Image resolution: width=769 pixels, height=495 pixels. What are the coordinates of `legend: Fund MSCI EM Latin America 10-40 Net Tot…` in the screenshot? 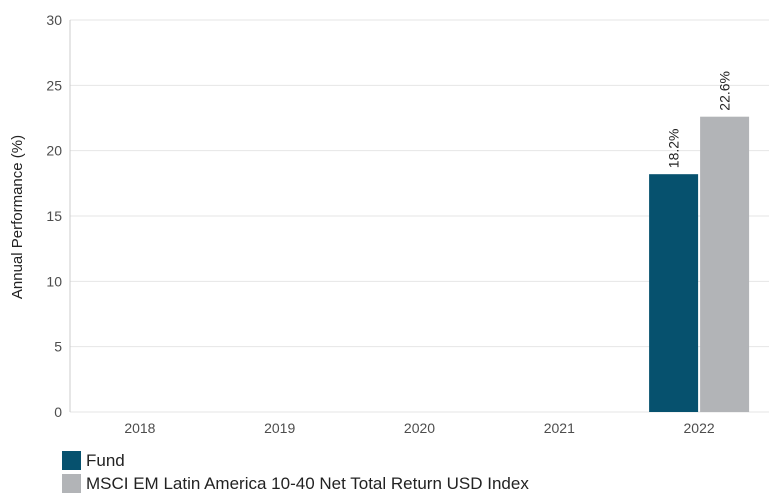 It's located at (295, 472).